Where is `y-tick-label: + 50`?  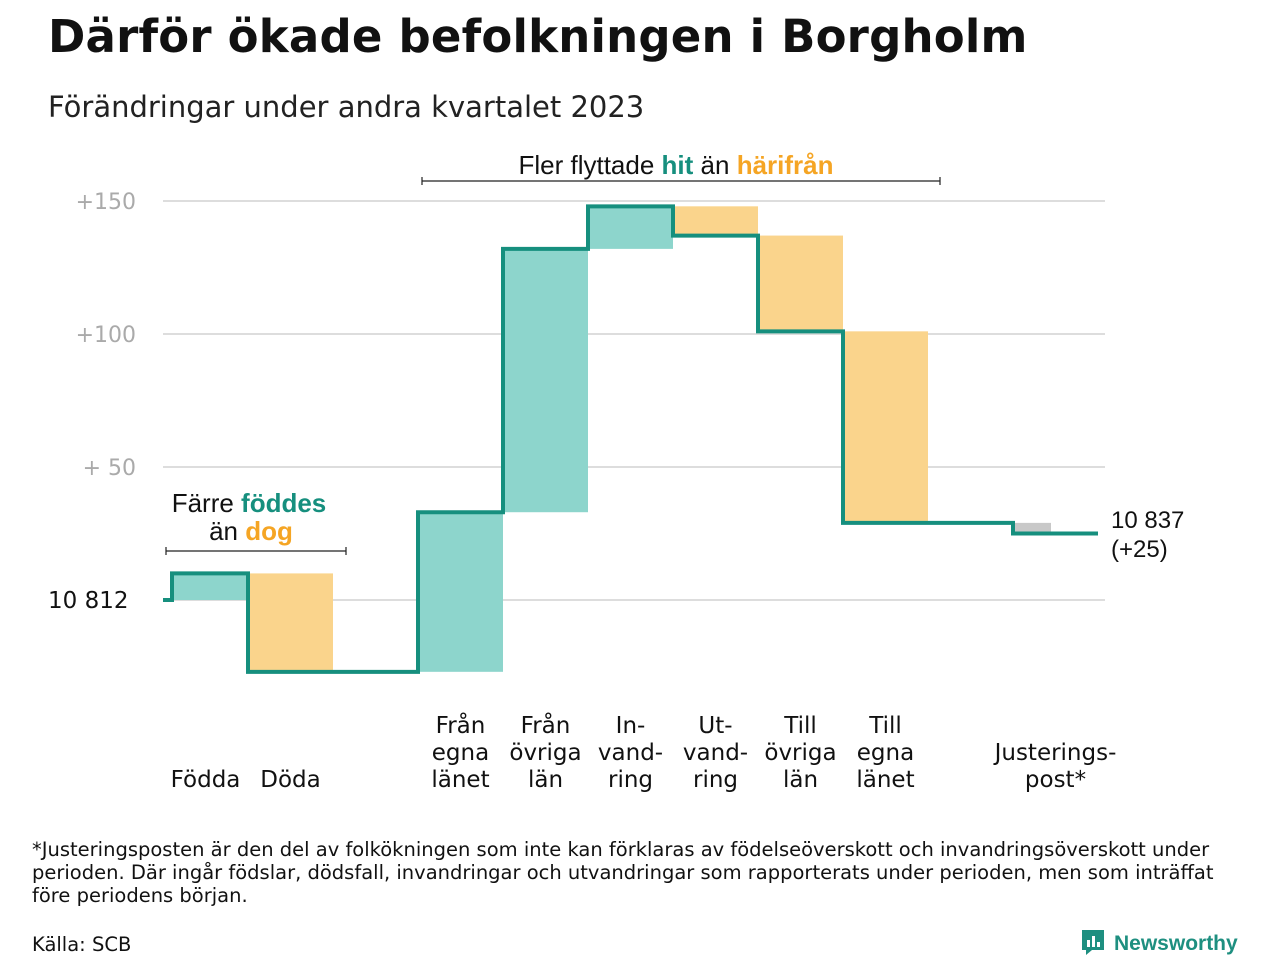 y-tick-label: + 50 is located at coordinates (109, 468).